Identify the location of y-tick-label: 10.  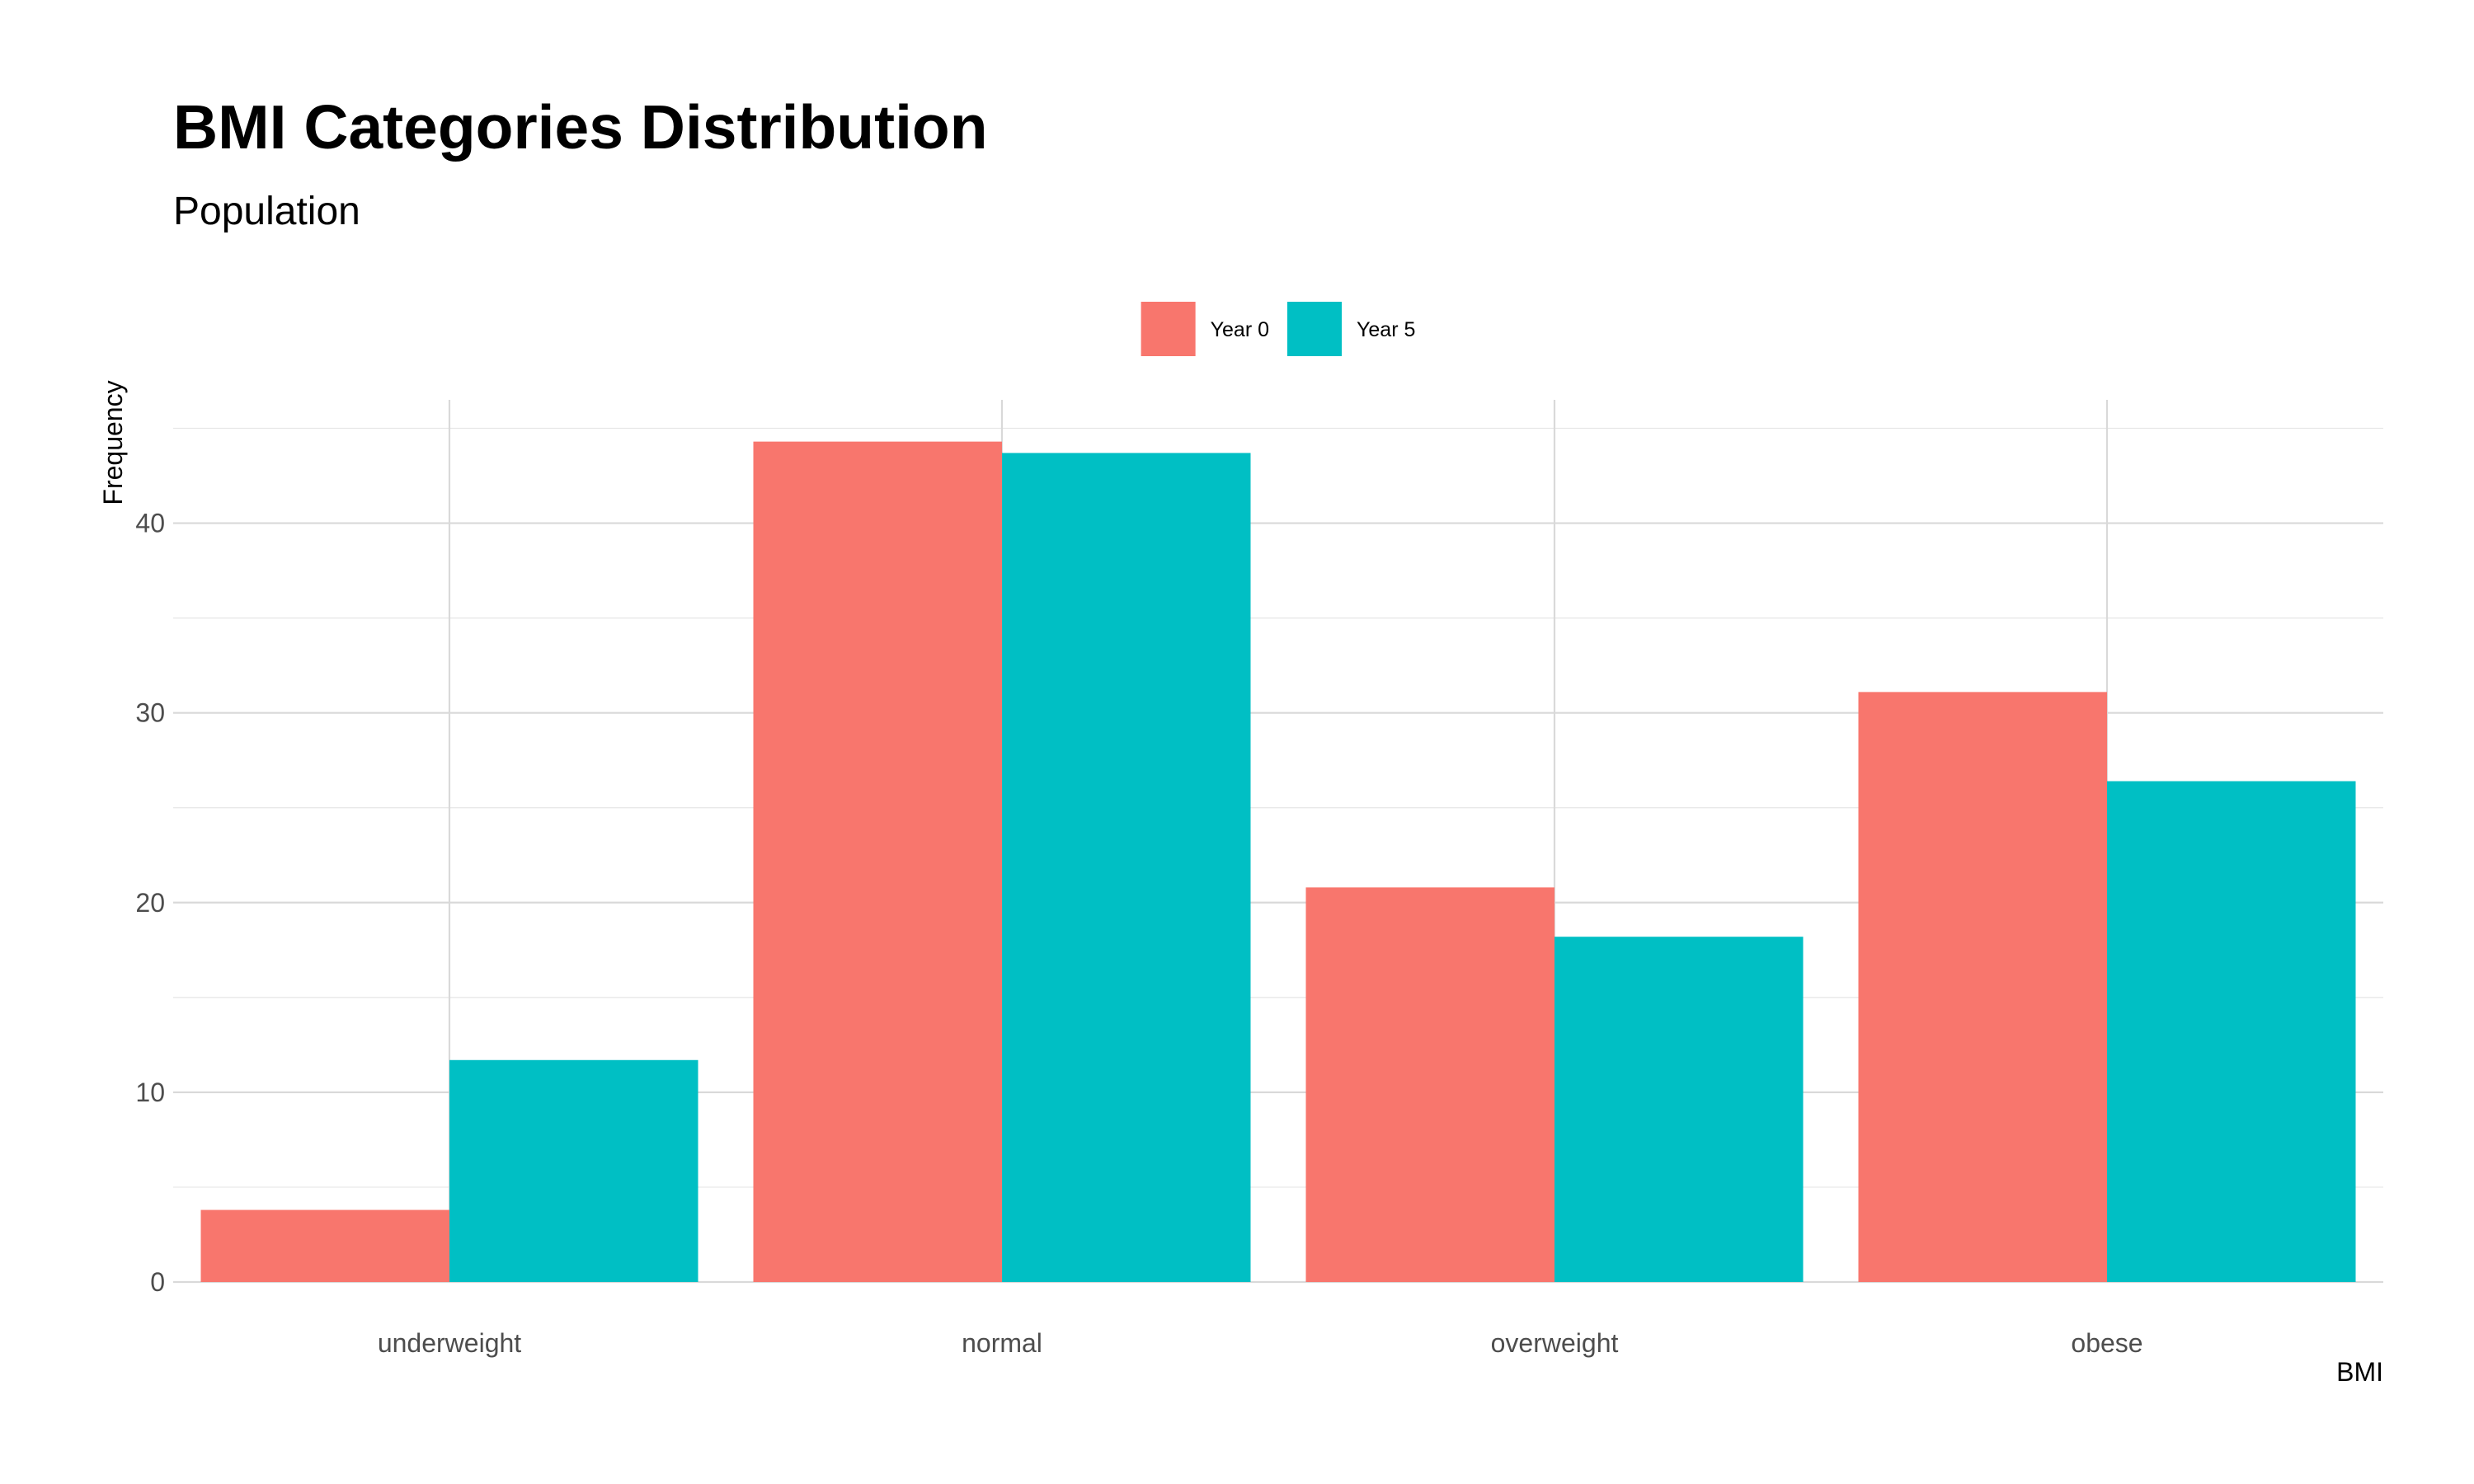
(150, 1092).